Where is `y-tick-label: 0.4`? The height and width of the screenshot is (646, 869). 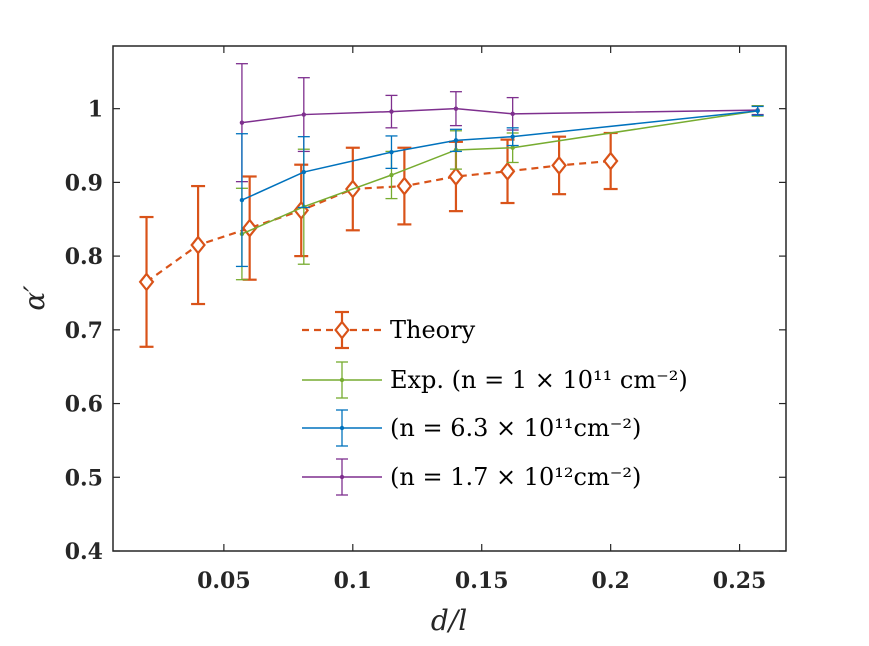 y-tick-label: 0.4 is located at coordinates (84, 552).